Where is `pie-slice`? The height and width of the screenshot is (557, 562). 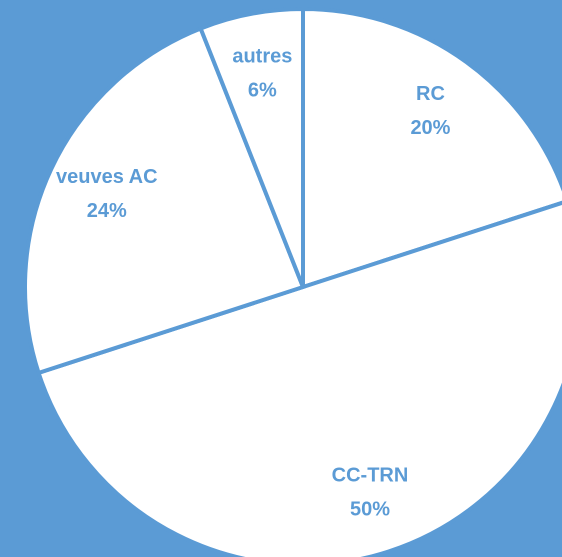
pie-slice is located at coordinates (251, 147).